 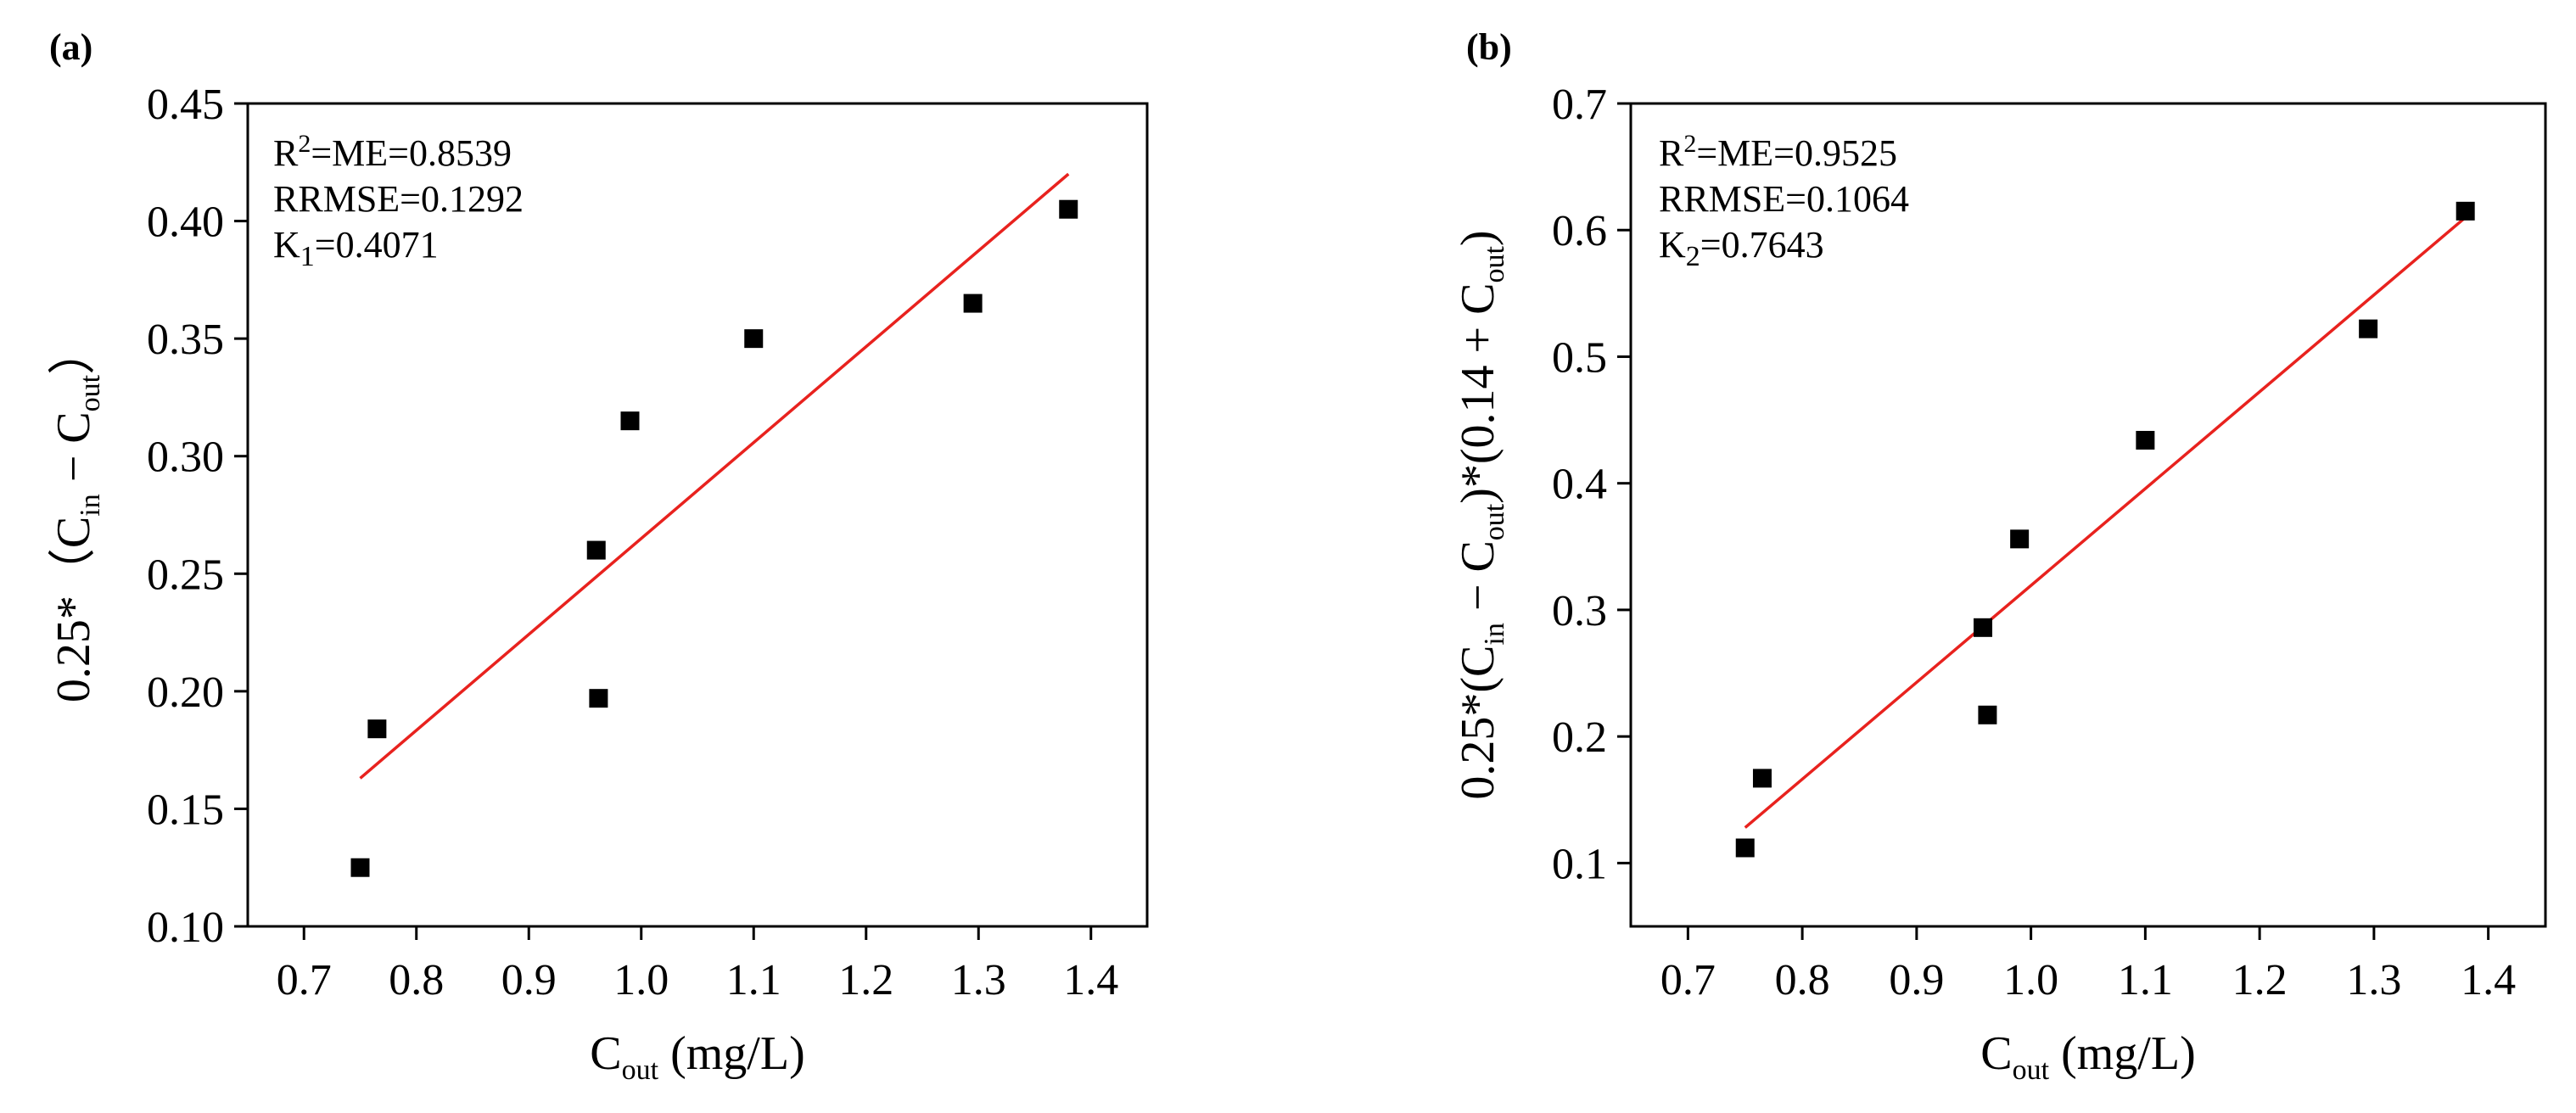 I want to click on stat-text: =0.4071, so click(x=377, y=245).